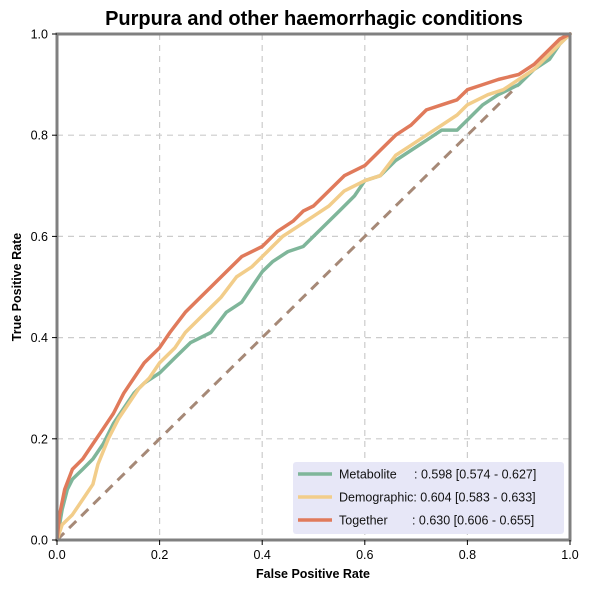 The width and height of the screenshot is (591, 592). Describe the element at coordinates (569, 555) in the screenshot. I see `x-tick-label: 1.0` at that location.